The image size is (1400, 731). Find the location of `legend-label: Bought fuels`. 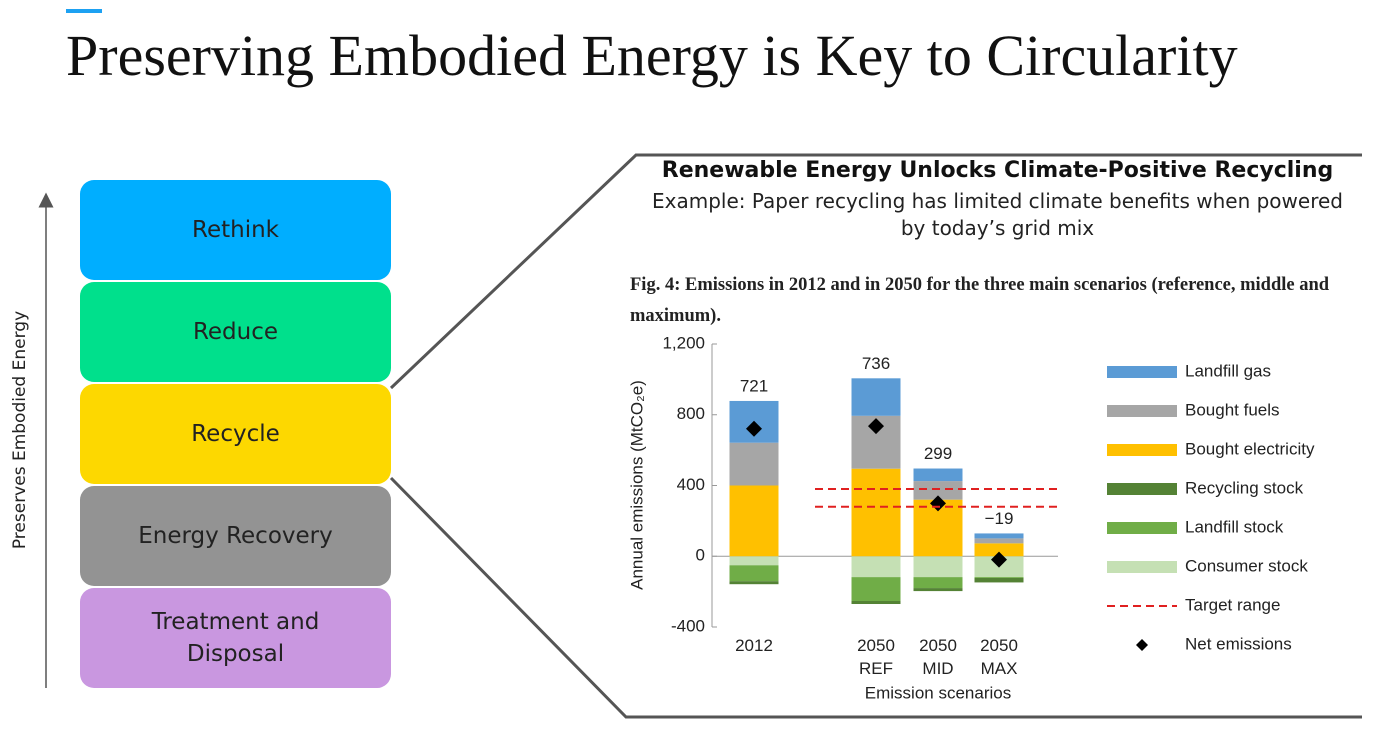

legend-label: Bought fuels is located at coordinates (1232, 409).